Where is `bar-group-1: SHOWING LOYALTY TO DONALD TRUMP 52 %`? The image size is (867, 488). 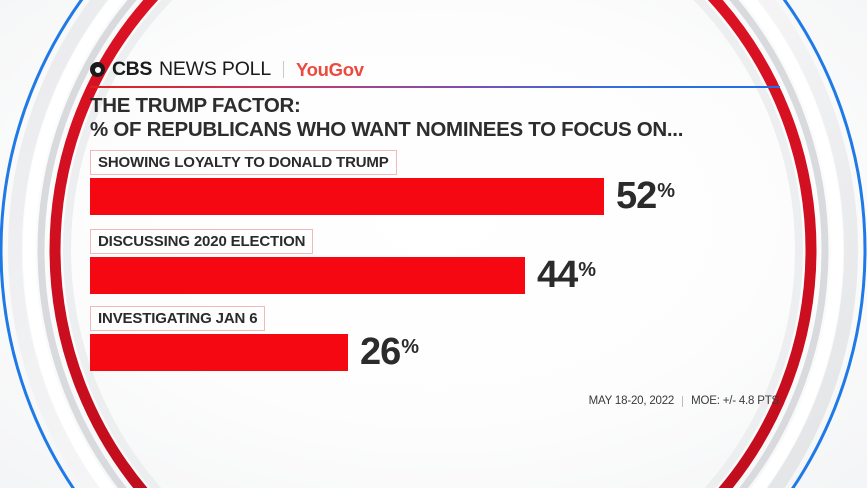 bar-group-1: SHOWING LOYALTY TO DONALD TRUMP 52 % is located at coordinates (382, 182).